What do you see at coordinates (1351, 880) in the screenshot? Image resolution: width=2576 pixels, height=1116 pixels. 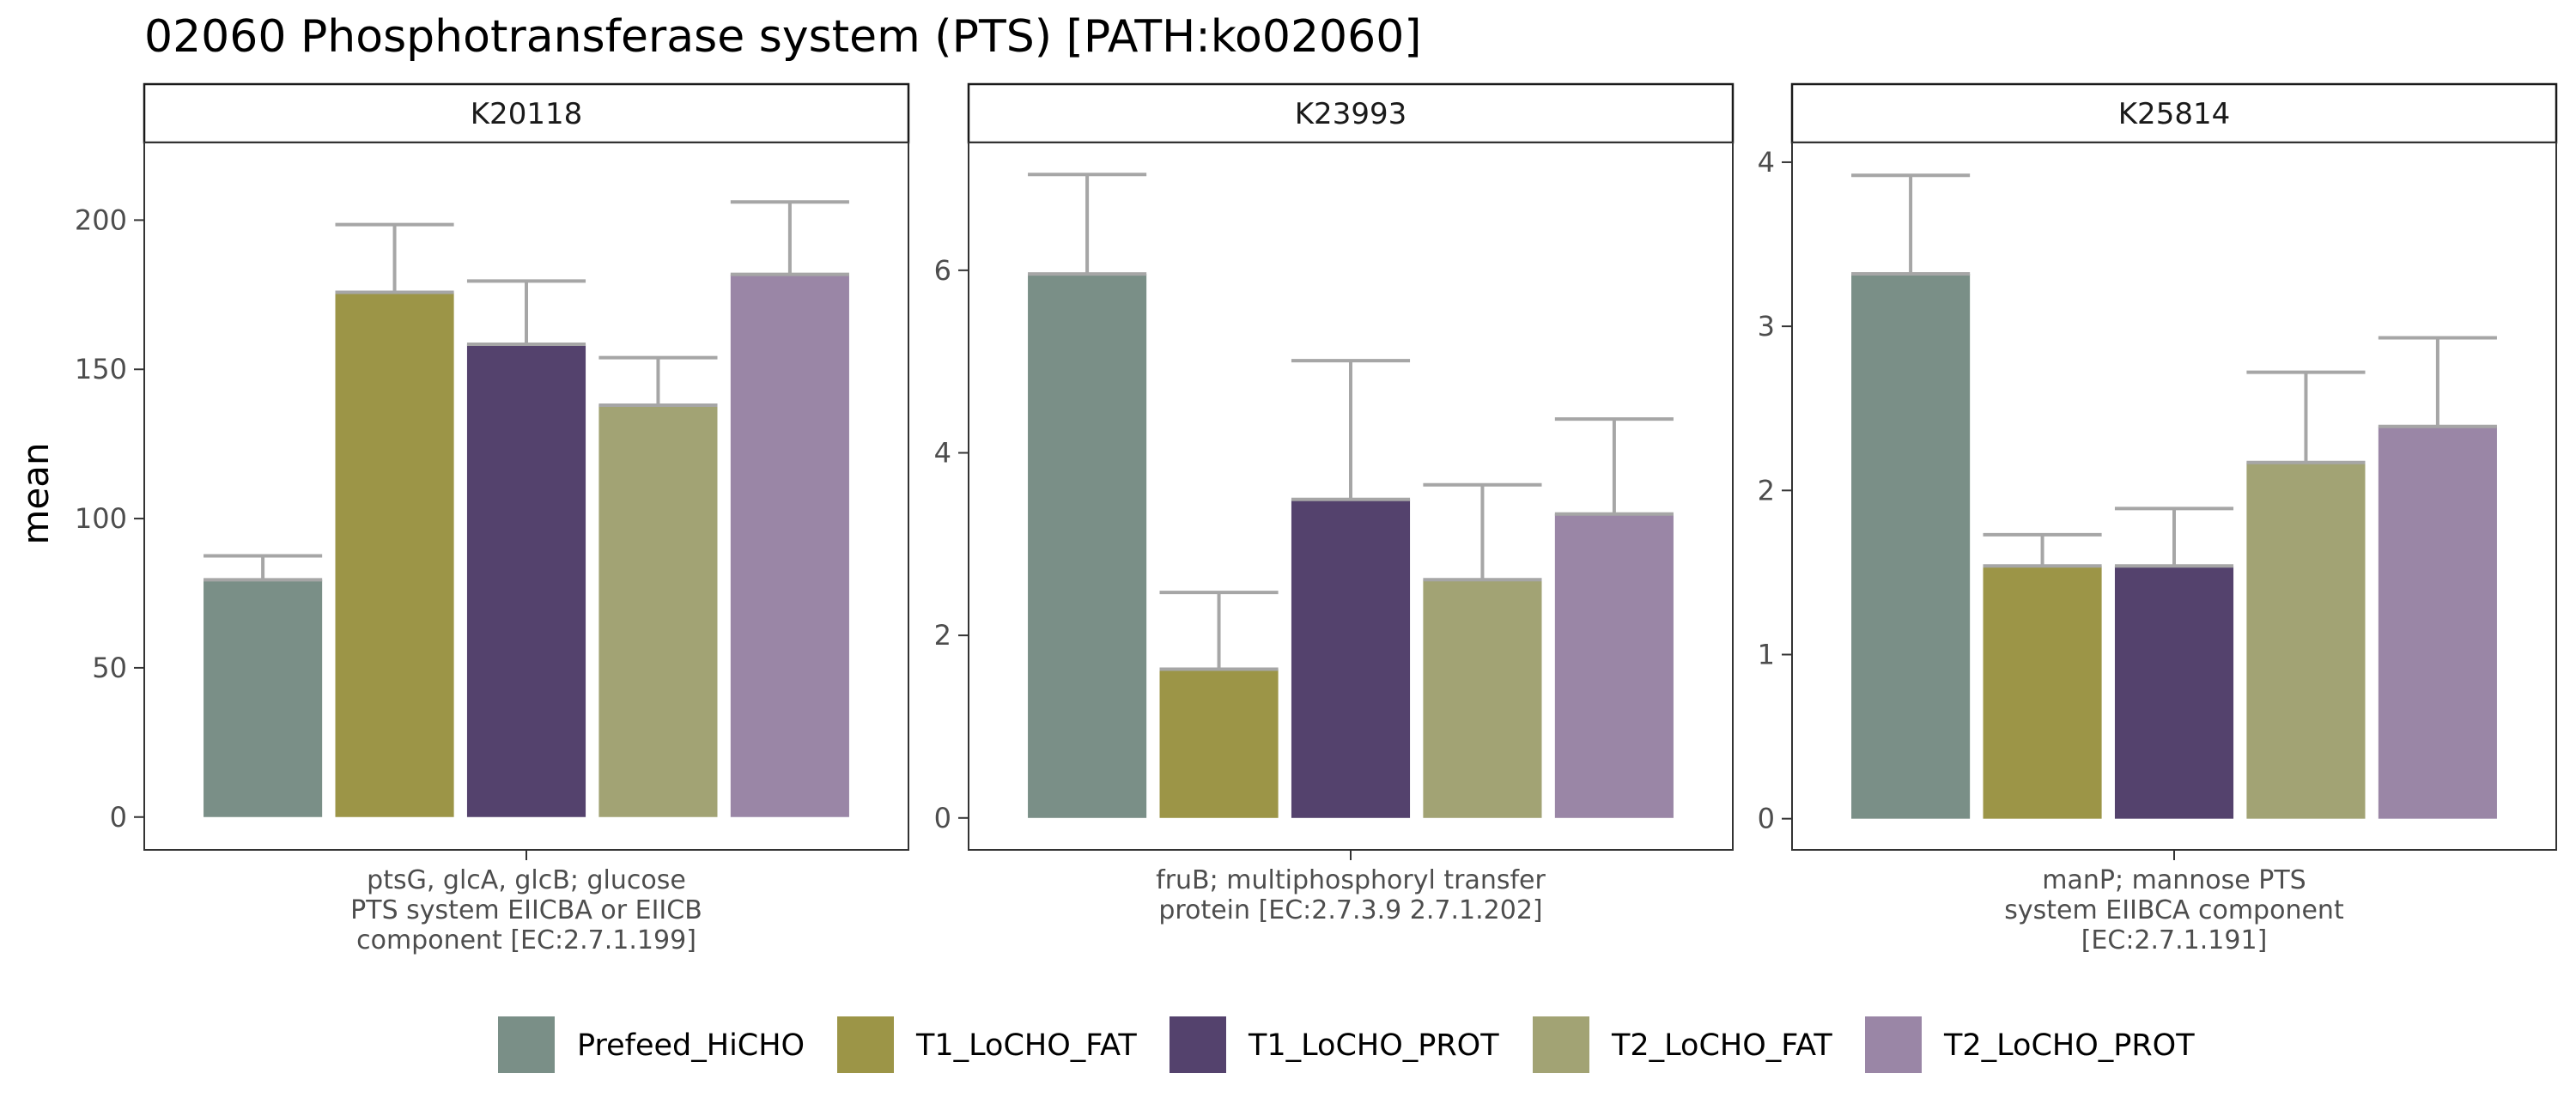 I see `x-category-label-line: fruB; multiphosphoryl transfer` at bounding box center [1351, 880].